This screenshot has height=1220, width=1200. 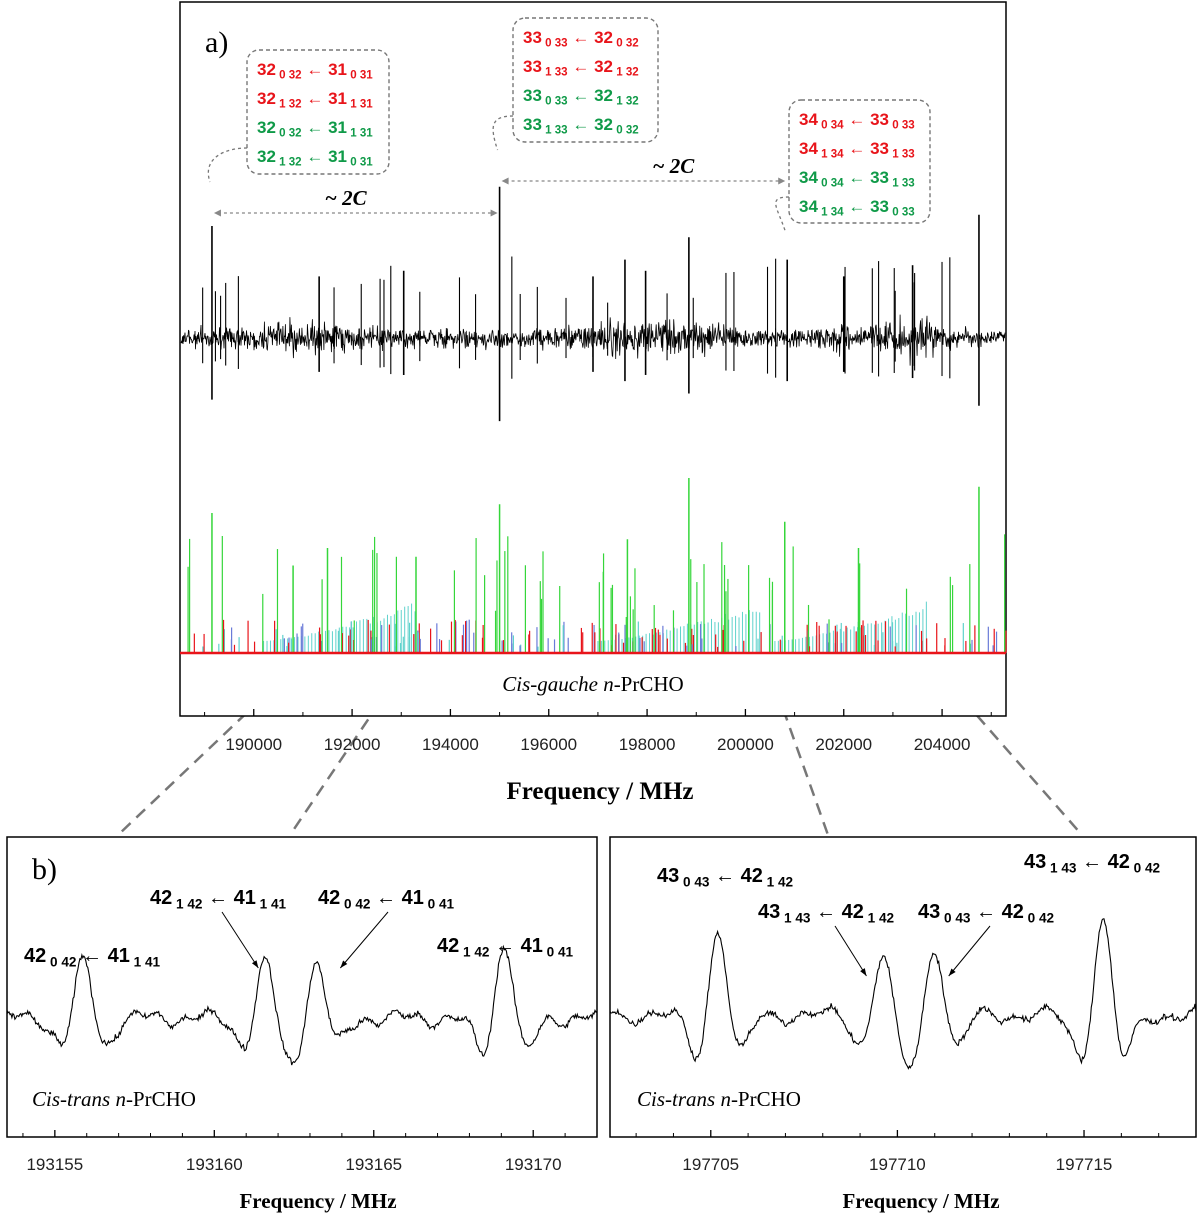 I want to click on lower-ka-kc: 0 31, so click(x=360, y=76).